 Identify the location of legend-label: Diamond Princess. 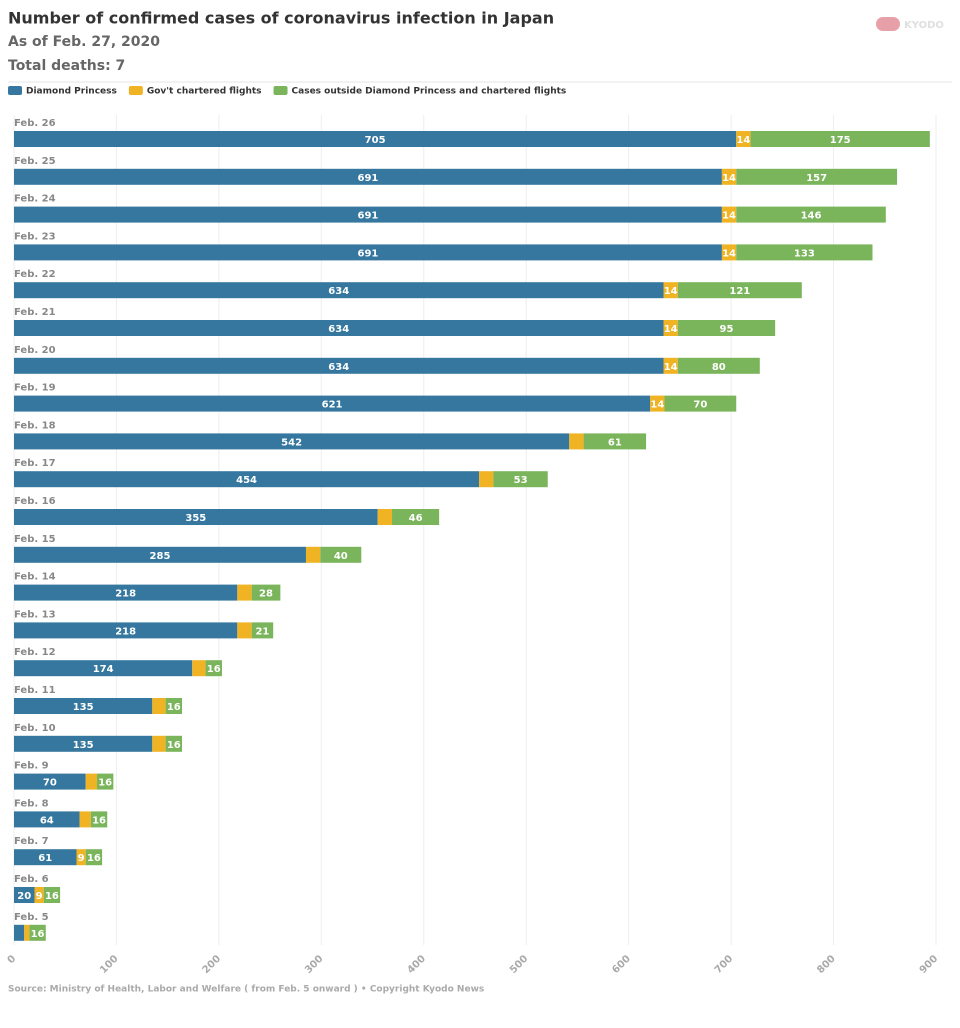
(71, 92).